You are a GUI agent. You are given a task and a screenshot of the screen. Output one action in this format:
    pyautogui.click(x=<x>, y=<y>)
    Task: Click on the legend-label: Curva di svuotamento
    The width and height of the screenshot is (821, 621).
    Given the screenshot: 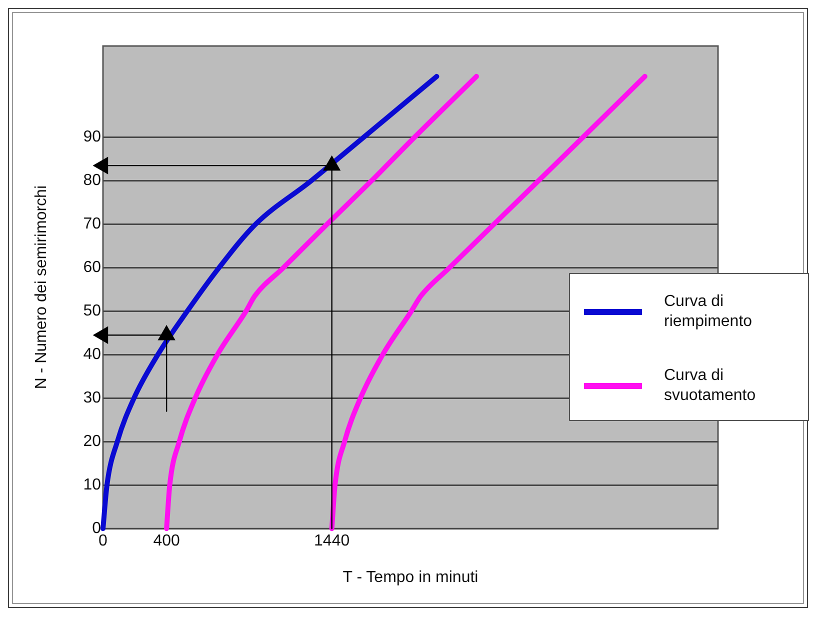 What is the action you would take?
    pyautogui.click(x=710, y=386)
    